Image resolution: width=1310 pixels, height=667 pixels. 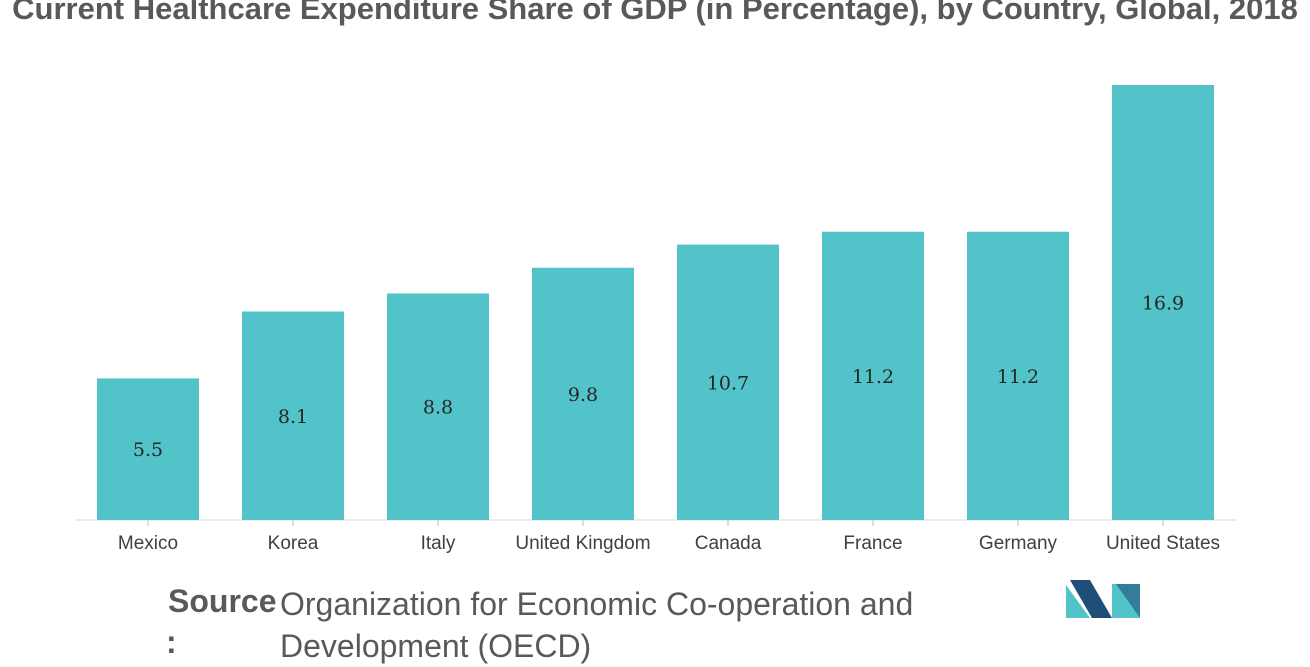 What do you see at coordinates (1078, 601) in the screenshot?
I see `logo-left-shape` at bounding box center [1078, 601].